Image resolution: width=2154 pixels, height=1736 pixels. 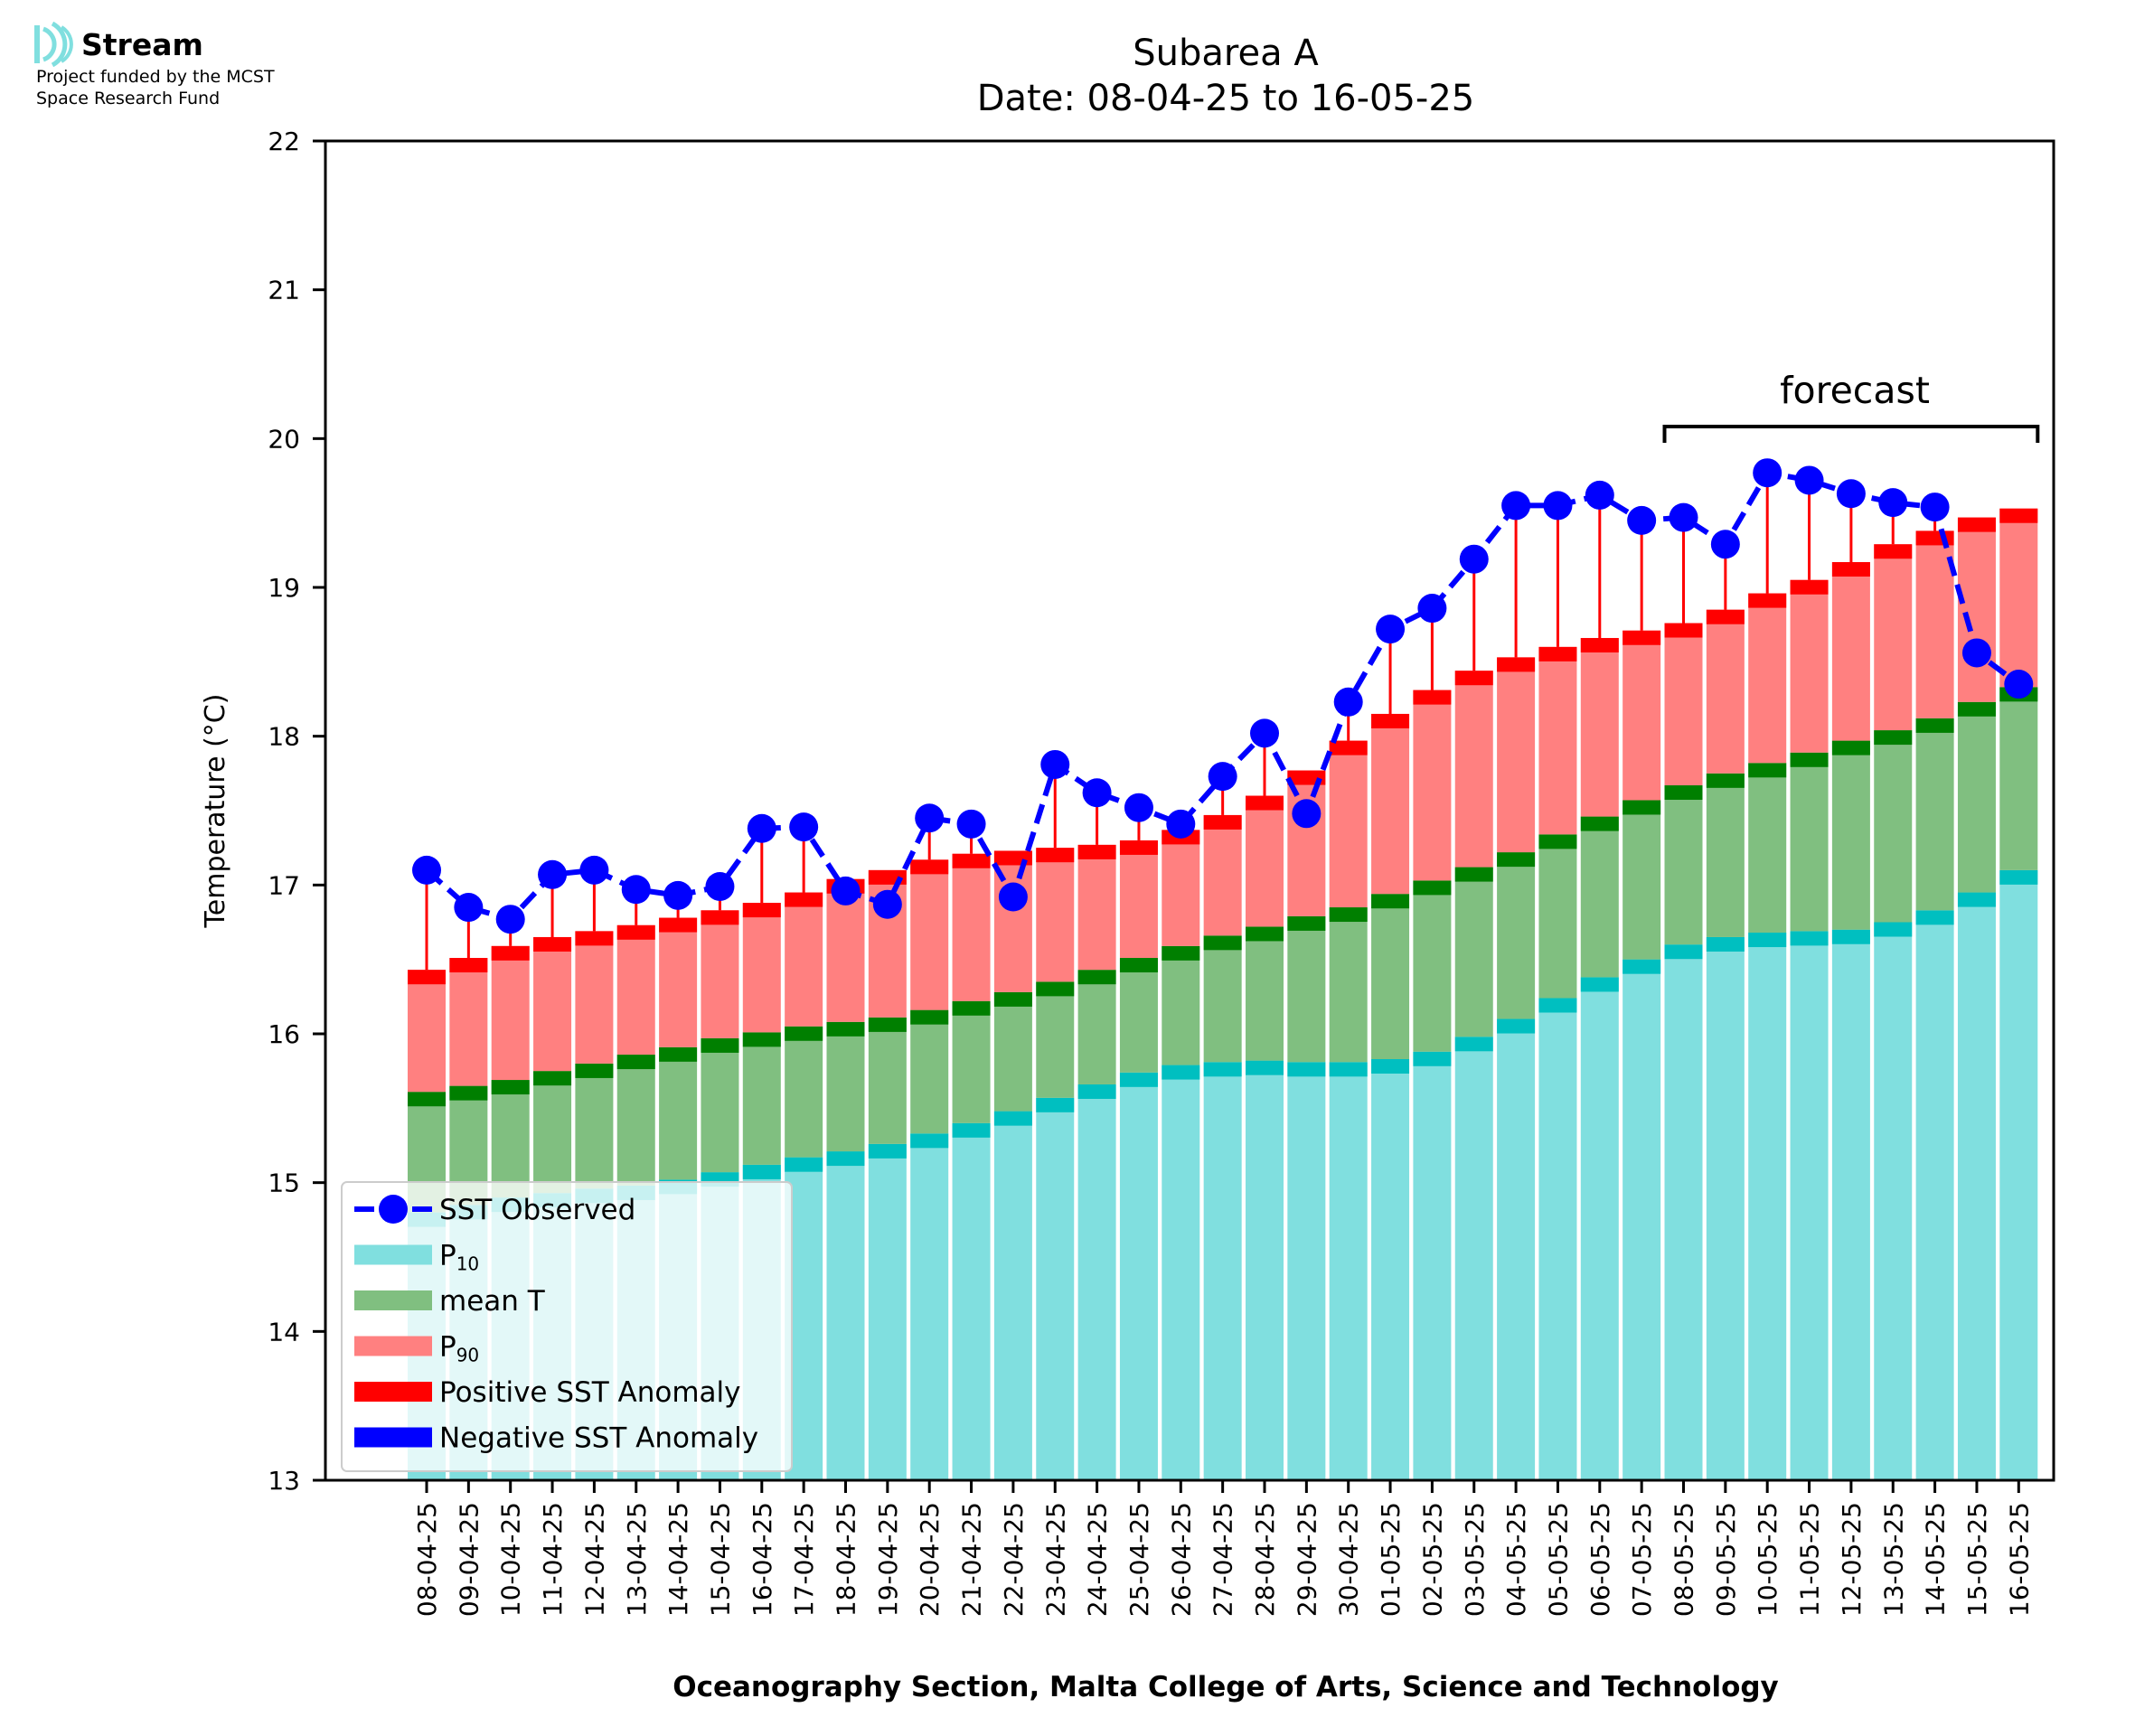 What do you see at coordinates (1936, 1560) in the screenshot?
I see `x-tick-label: 14-05-25` at bounding box center [1936, 1560].